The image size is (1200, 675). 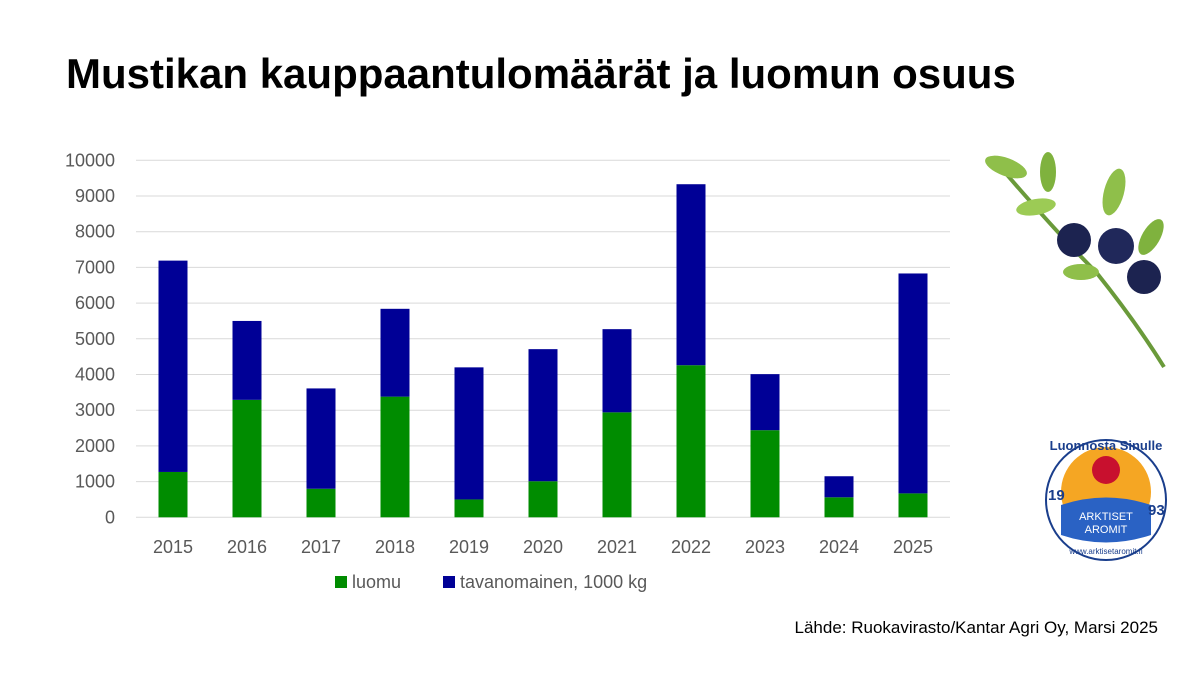 What do you see at coordinates (553, 582) in the screenshot?
I see `legend-label: tavanomainen, 1000 kg` at bounding box center [553, 582].